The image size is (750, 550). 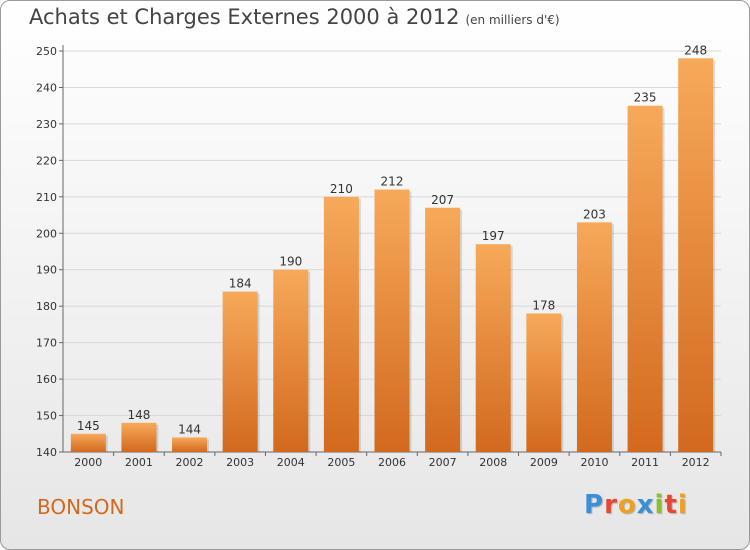 What do you see at coordinates (291, 360) in the screenshot?
I see `bar-2004` at bounding box center [291, 360].